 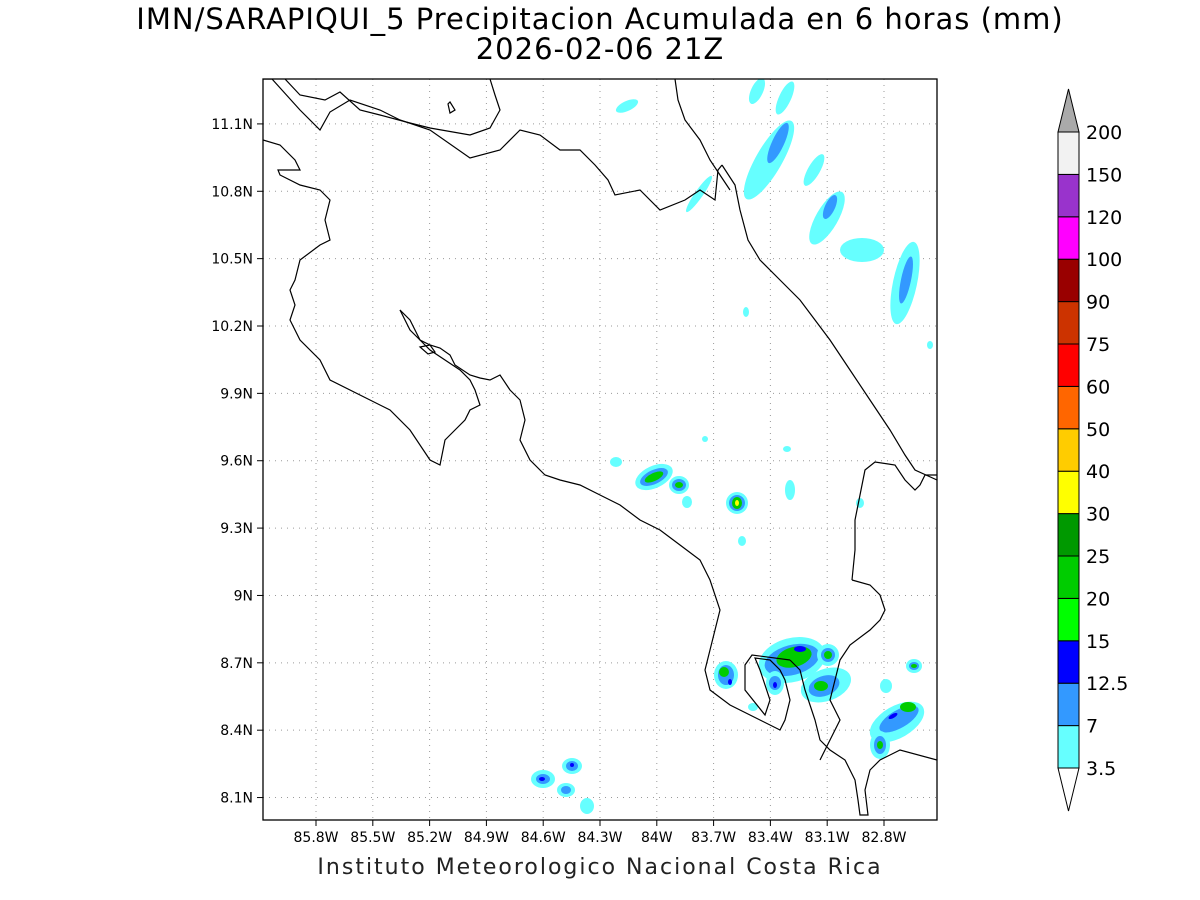 I want to click on colorbar-level-label: 25, so click(x=1098, y=557).